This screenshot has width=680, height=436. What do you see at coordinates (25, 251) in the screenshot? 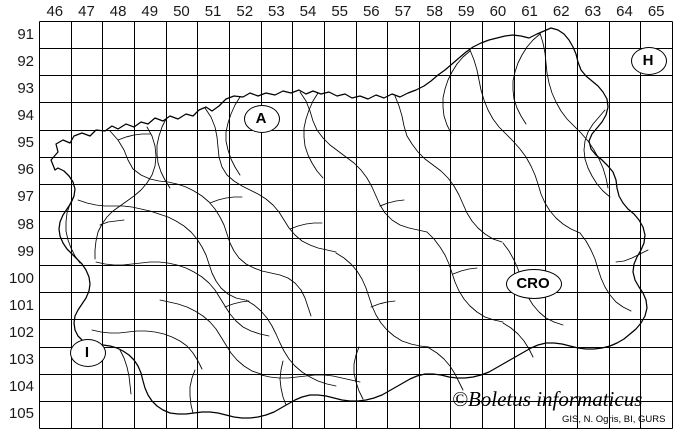
I see `row-label-99: 99` at bounding box center [25, 251].